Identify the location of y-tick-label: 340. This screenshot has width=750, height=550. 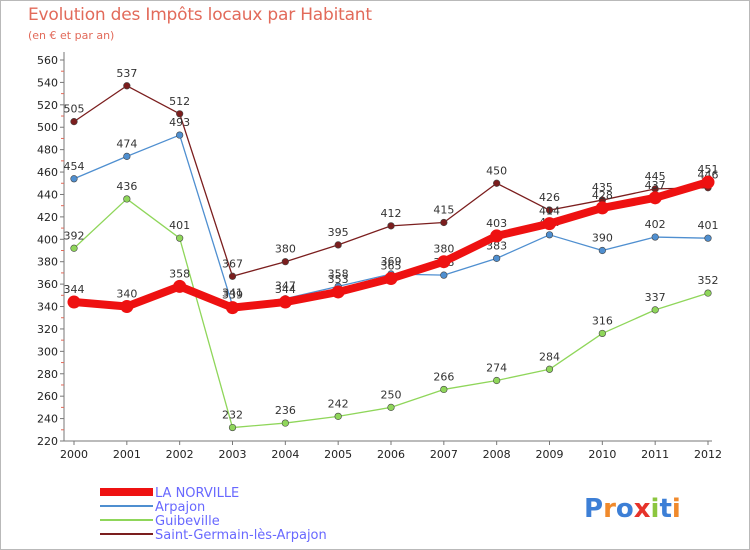
(47, 307).